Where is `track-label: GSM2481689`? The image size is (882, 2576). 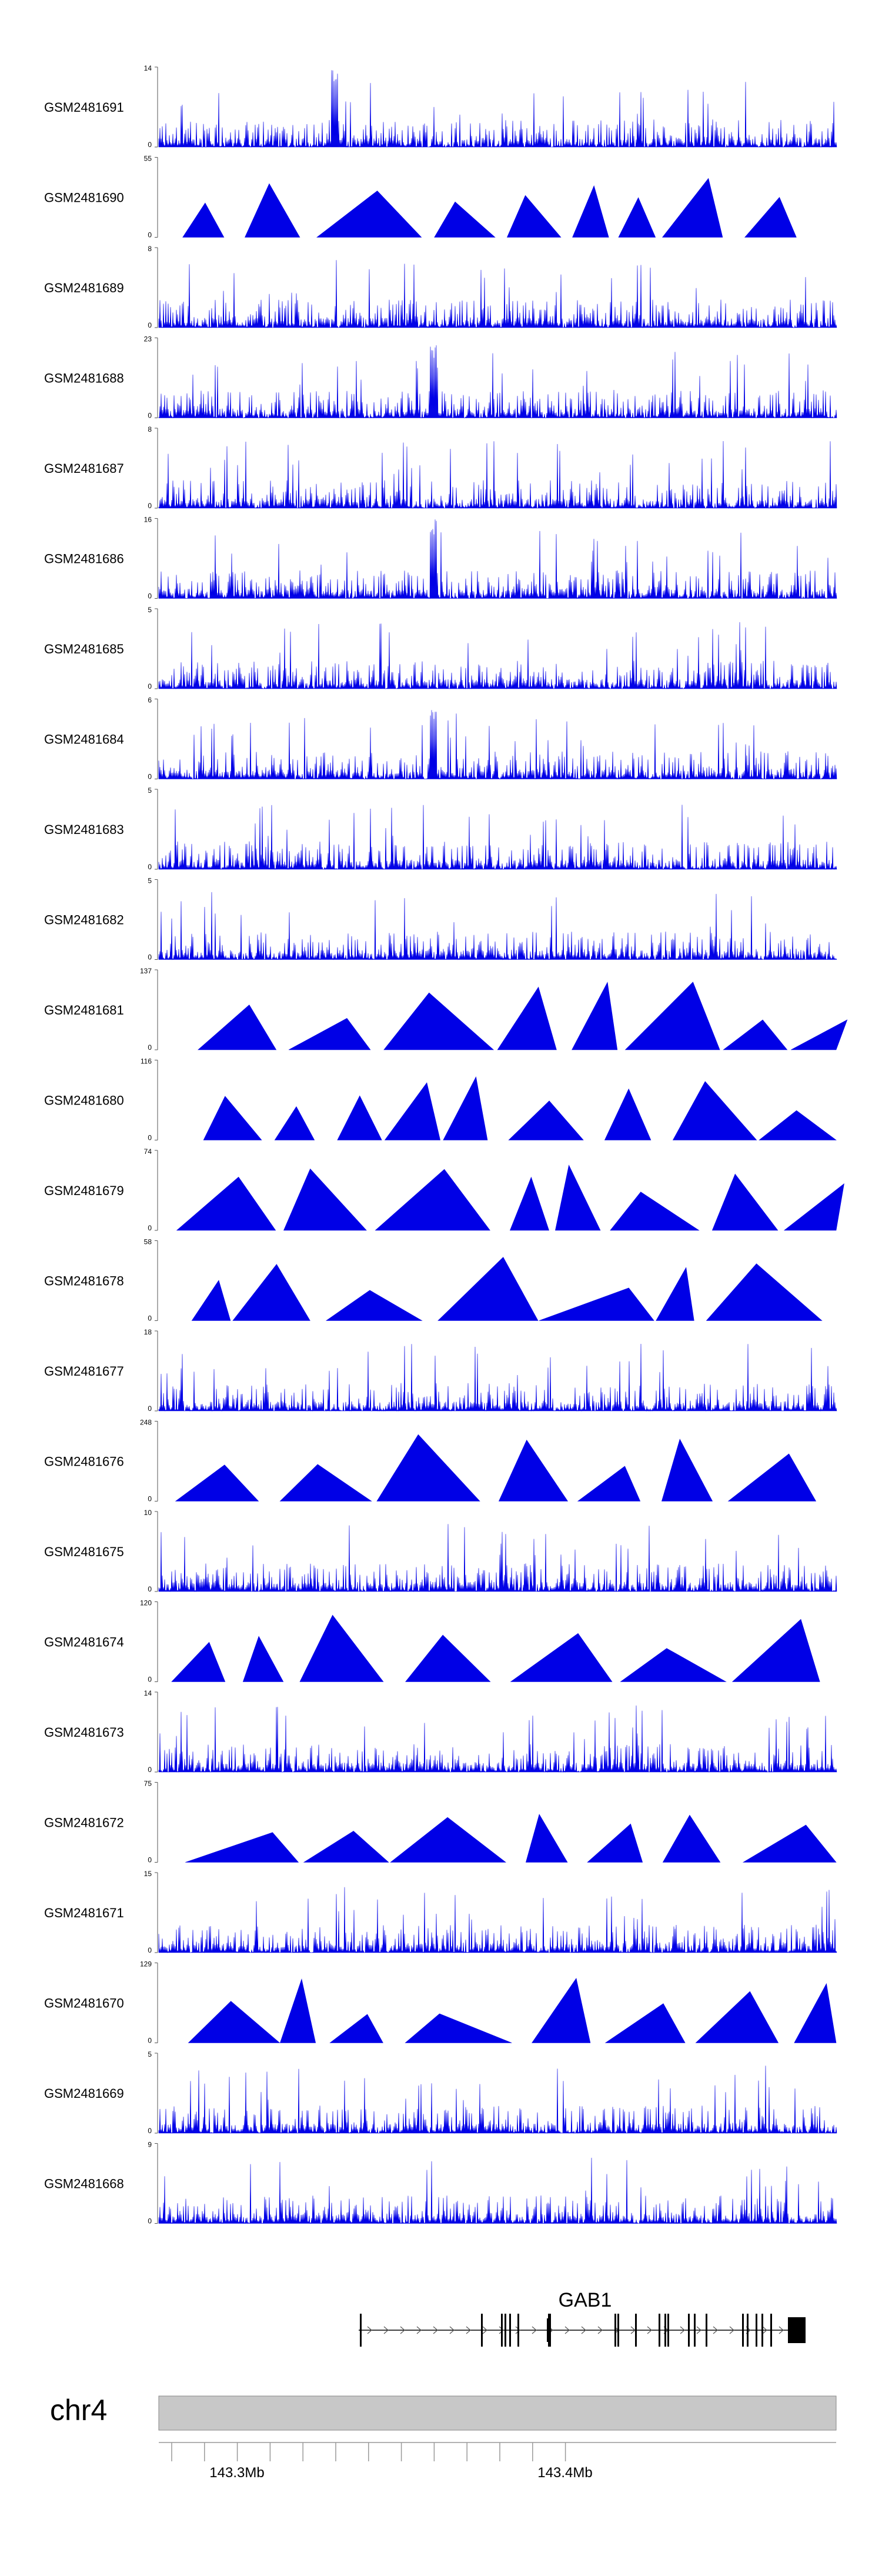
track-label: GSM2481689 is located at coordinates (84, 288).